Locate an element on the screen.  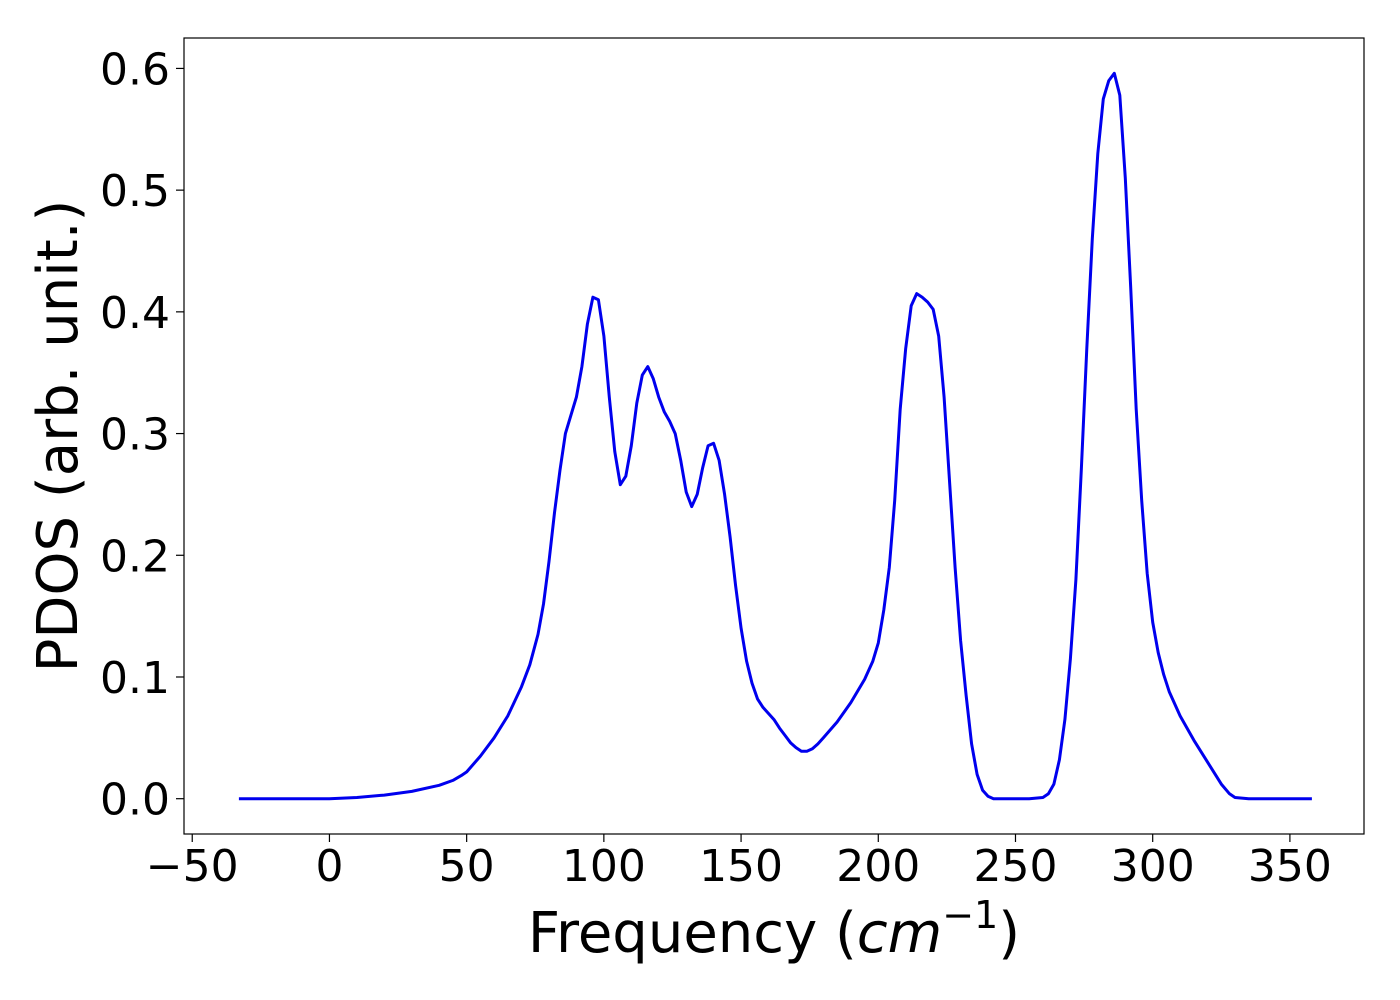
x-tick-label: 200 is located at coordinates (878, 866).